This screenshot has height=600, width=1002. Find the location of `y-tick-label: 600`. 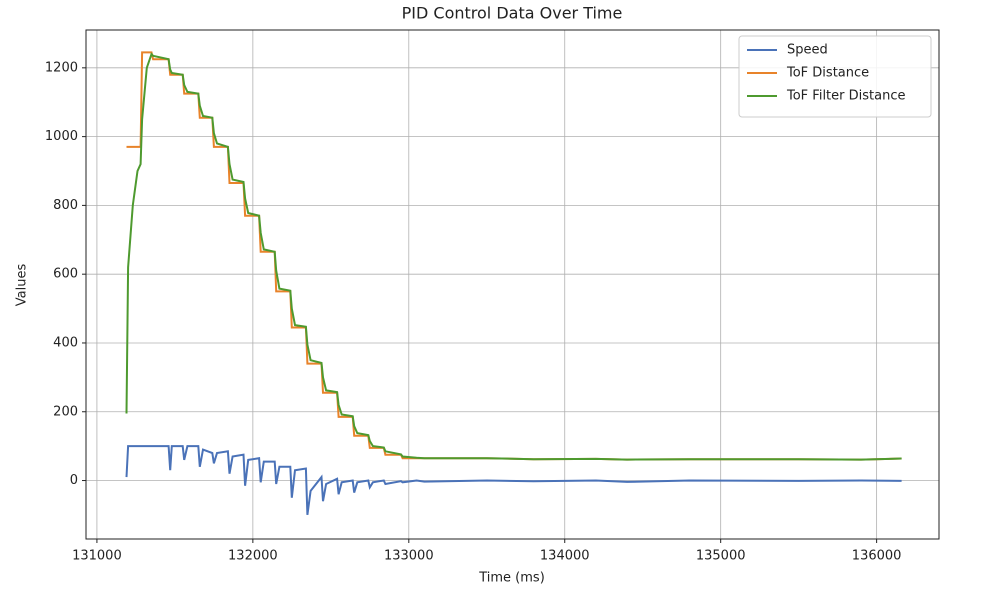

y-tick-label: 600 is located at coordinates (65, 274).